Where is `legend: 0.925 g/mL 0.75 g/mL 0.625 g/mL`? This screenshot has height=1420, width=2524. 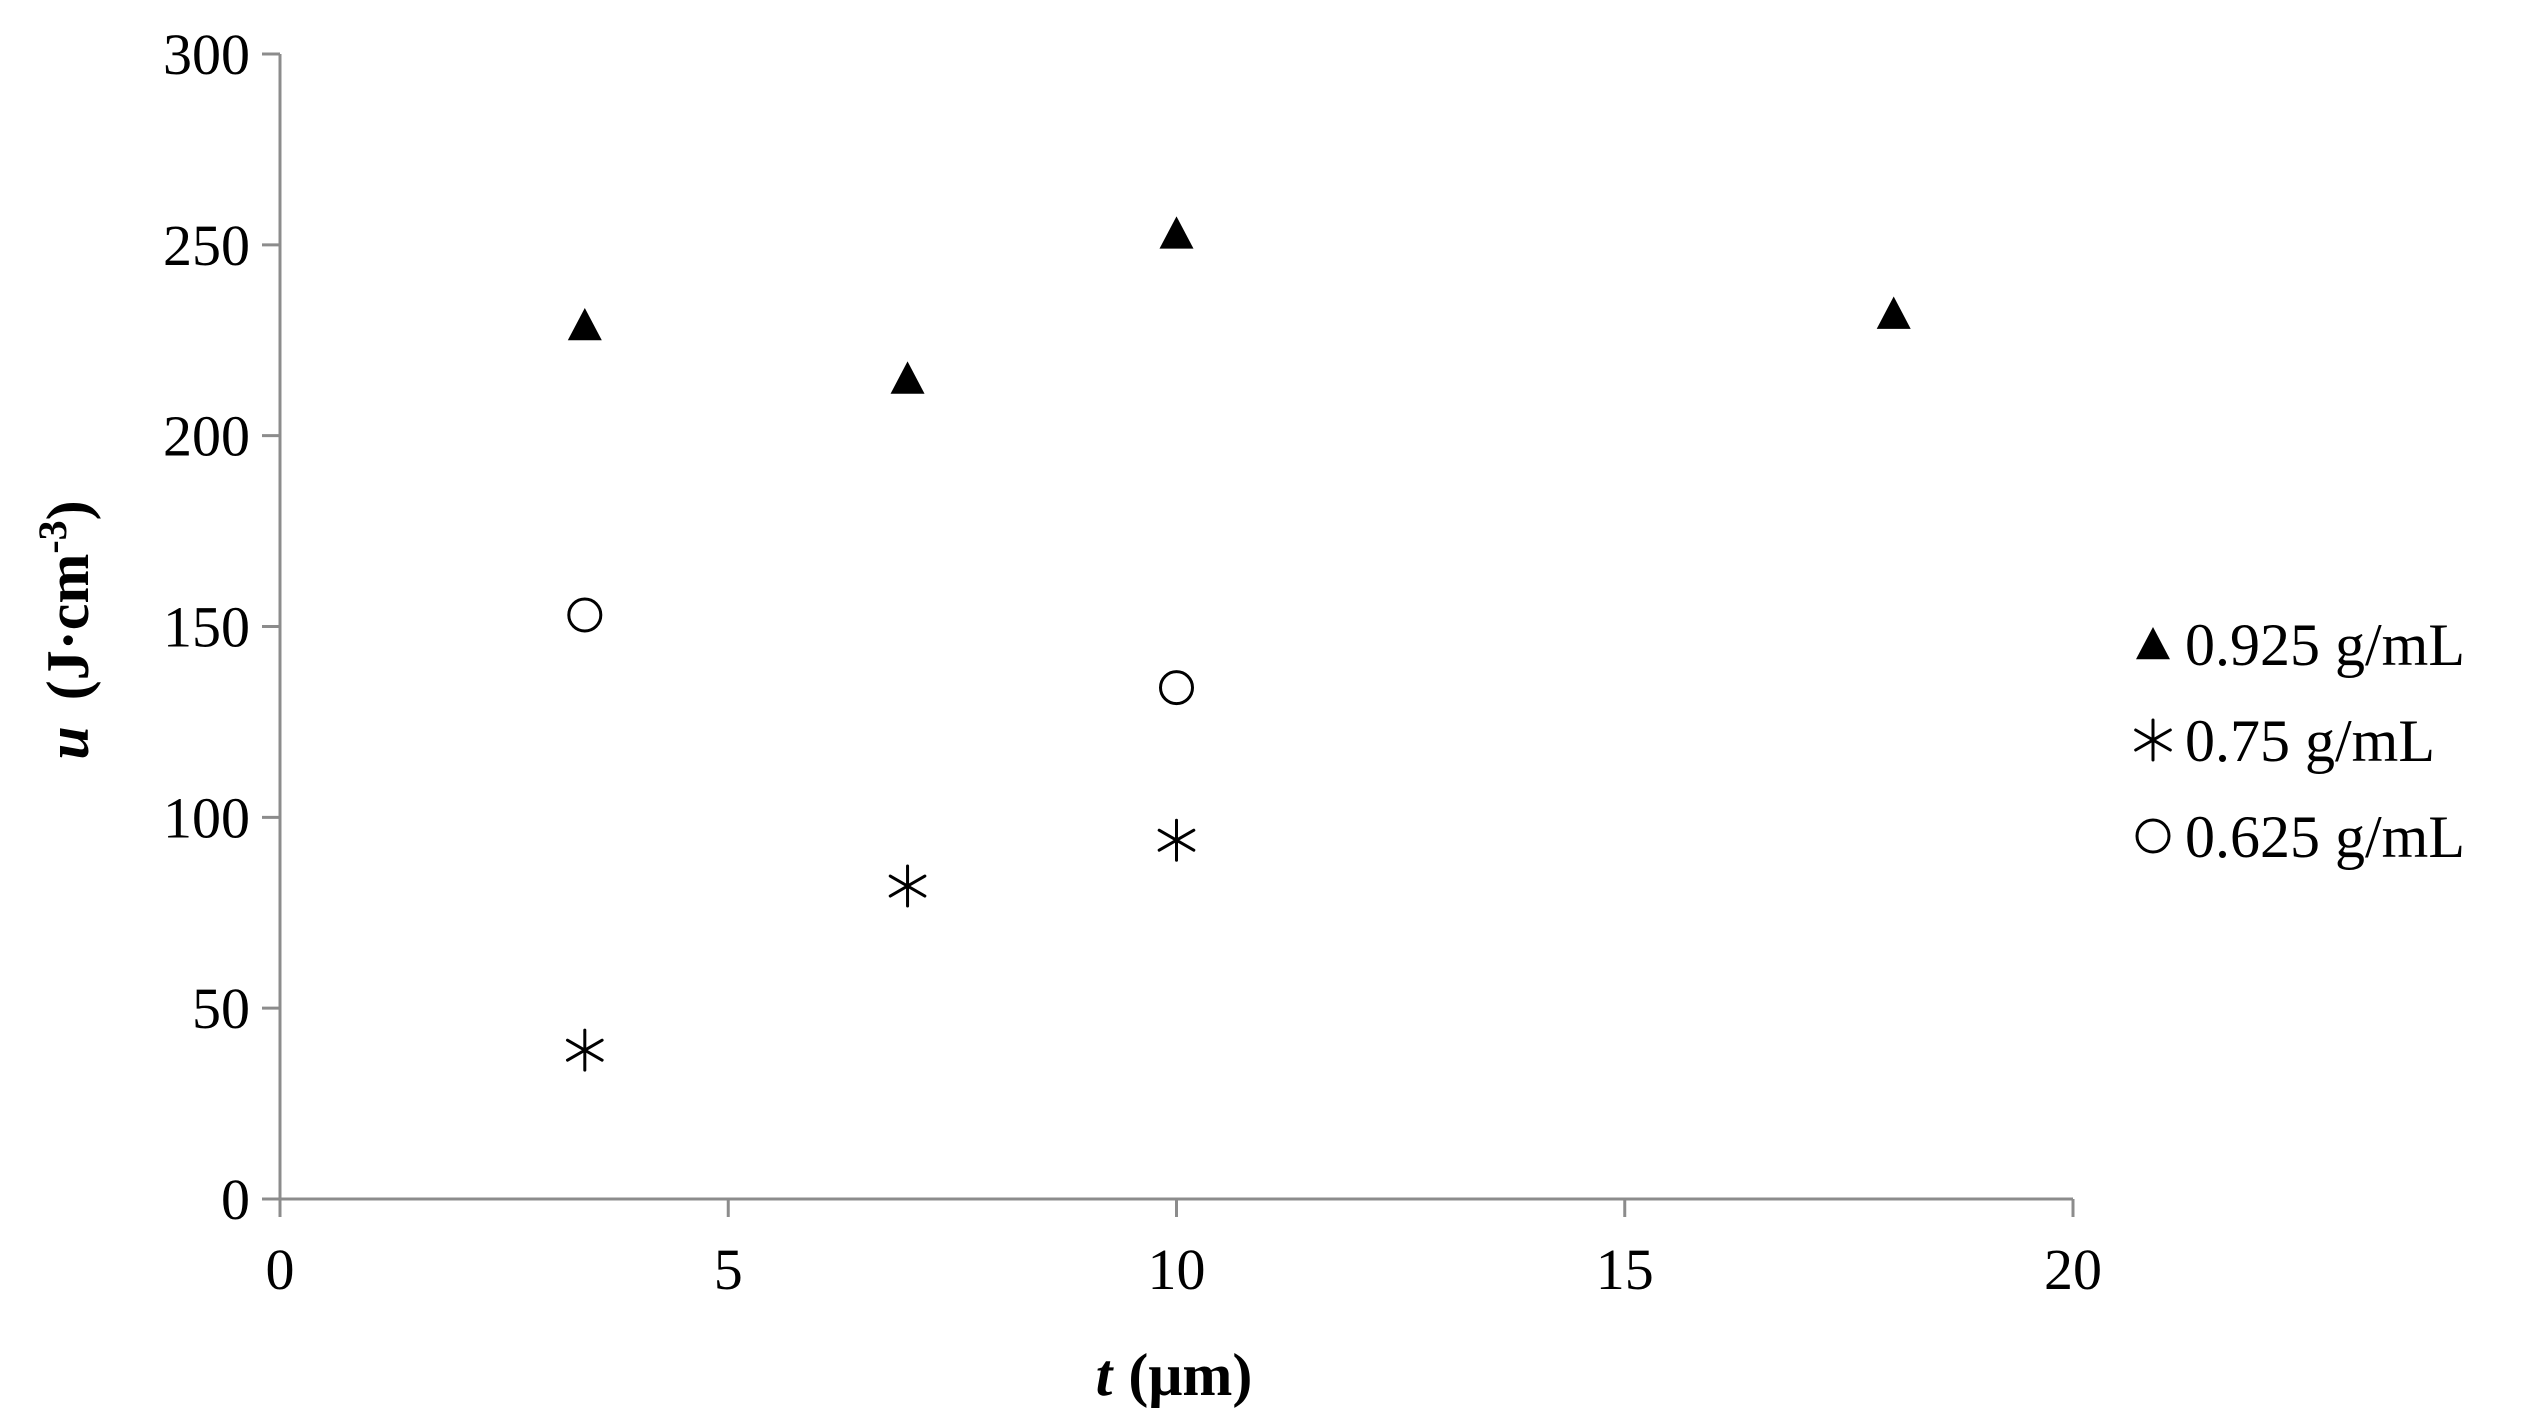 legend: 0.925 g/mL 0.75 g/mL 0.625 g/mL is located at coordinates (2299, 741).